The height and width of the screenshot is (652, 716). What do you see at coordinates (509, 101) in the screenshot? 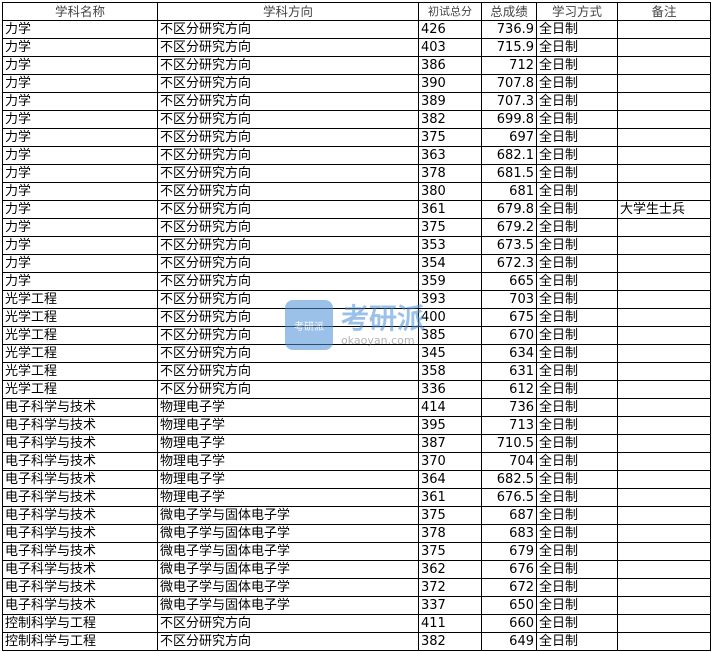
I see `cell-total-score: 707.3` at bounding box center [509, 101].